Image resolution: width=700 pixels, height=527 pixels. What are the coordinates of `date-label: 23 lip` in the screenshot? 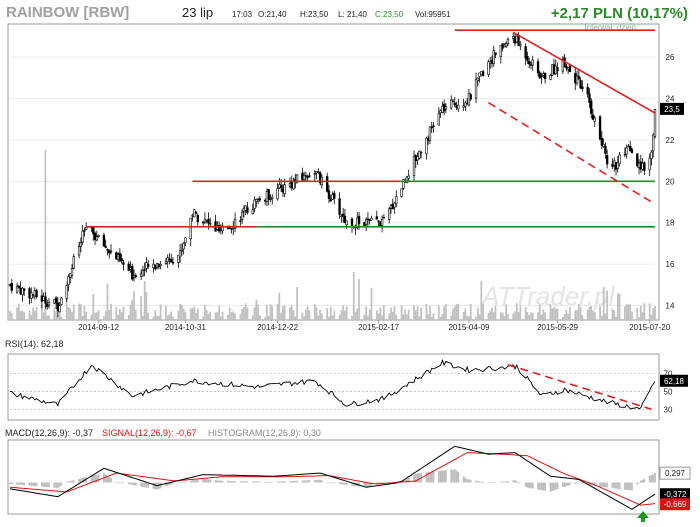 It's located at (197, 12).